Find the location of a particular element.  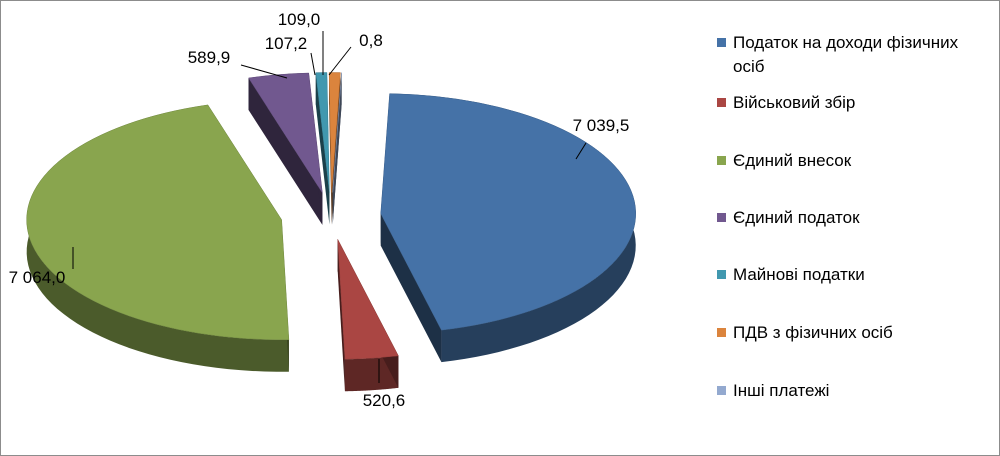

slice-єдиний-податок is located at coordinates (285, 132).